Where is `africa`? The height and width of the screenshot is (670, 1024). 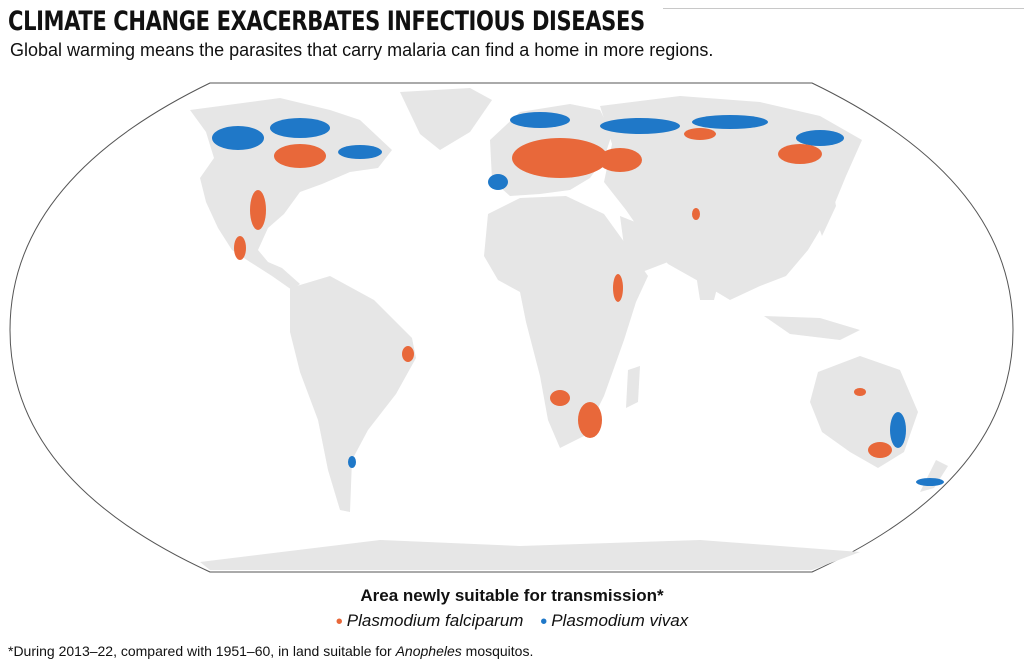
africa is located at coordinates (566, 322).